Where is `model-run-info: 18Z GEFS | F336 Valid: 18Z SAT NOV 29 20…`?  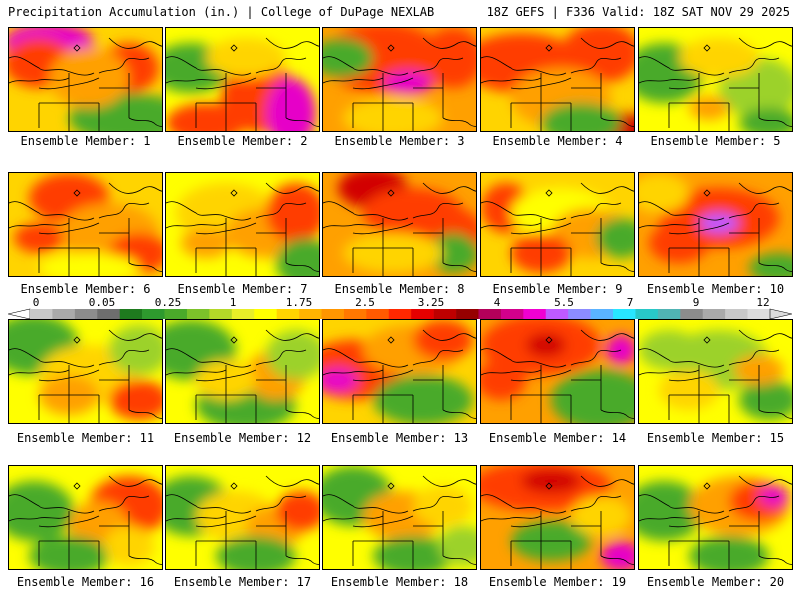 model-run-info: 18Z GEFS | F336 Valid: 18Z SAT NOV 29 20… is located at coordinates (638, 12).